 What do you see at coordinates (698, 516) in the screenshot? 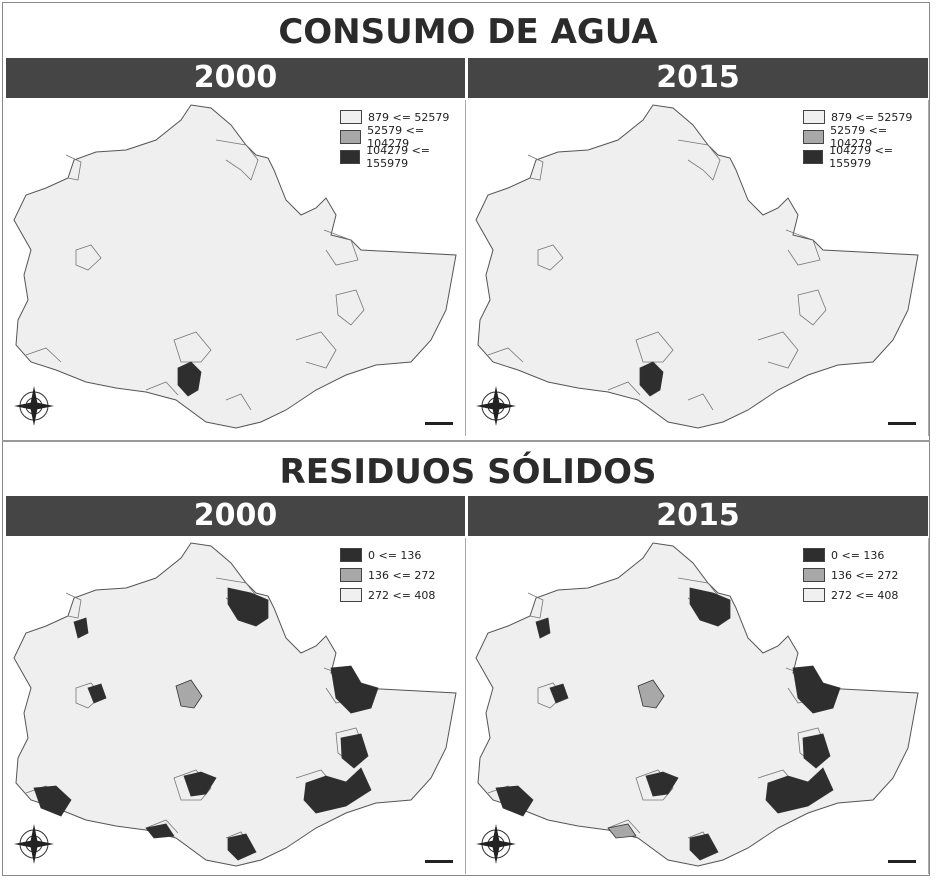
I see `year-header-waste-2015: 2015` at bounding box center [698, 516].